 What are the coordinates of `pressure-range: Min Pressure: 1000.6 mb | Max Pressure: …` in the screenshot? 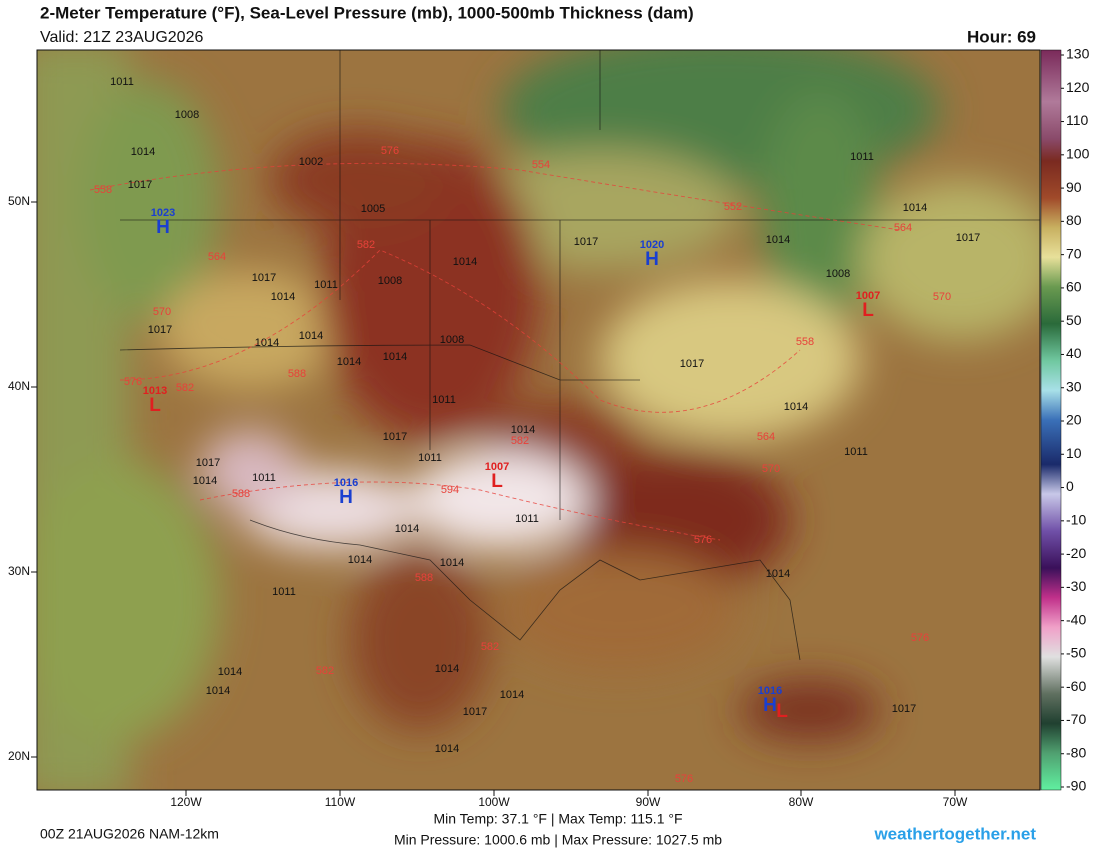 It's located at (558, 840).